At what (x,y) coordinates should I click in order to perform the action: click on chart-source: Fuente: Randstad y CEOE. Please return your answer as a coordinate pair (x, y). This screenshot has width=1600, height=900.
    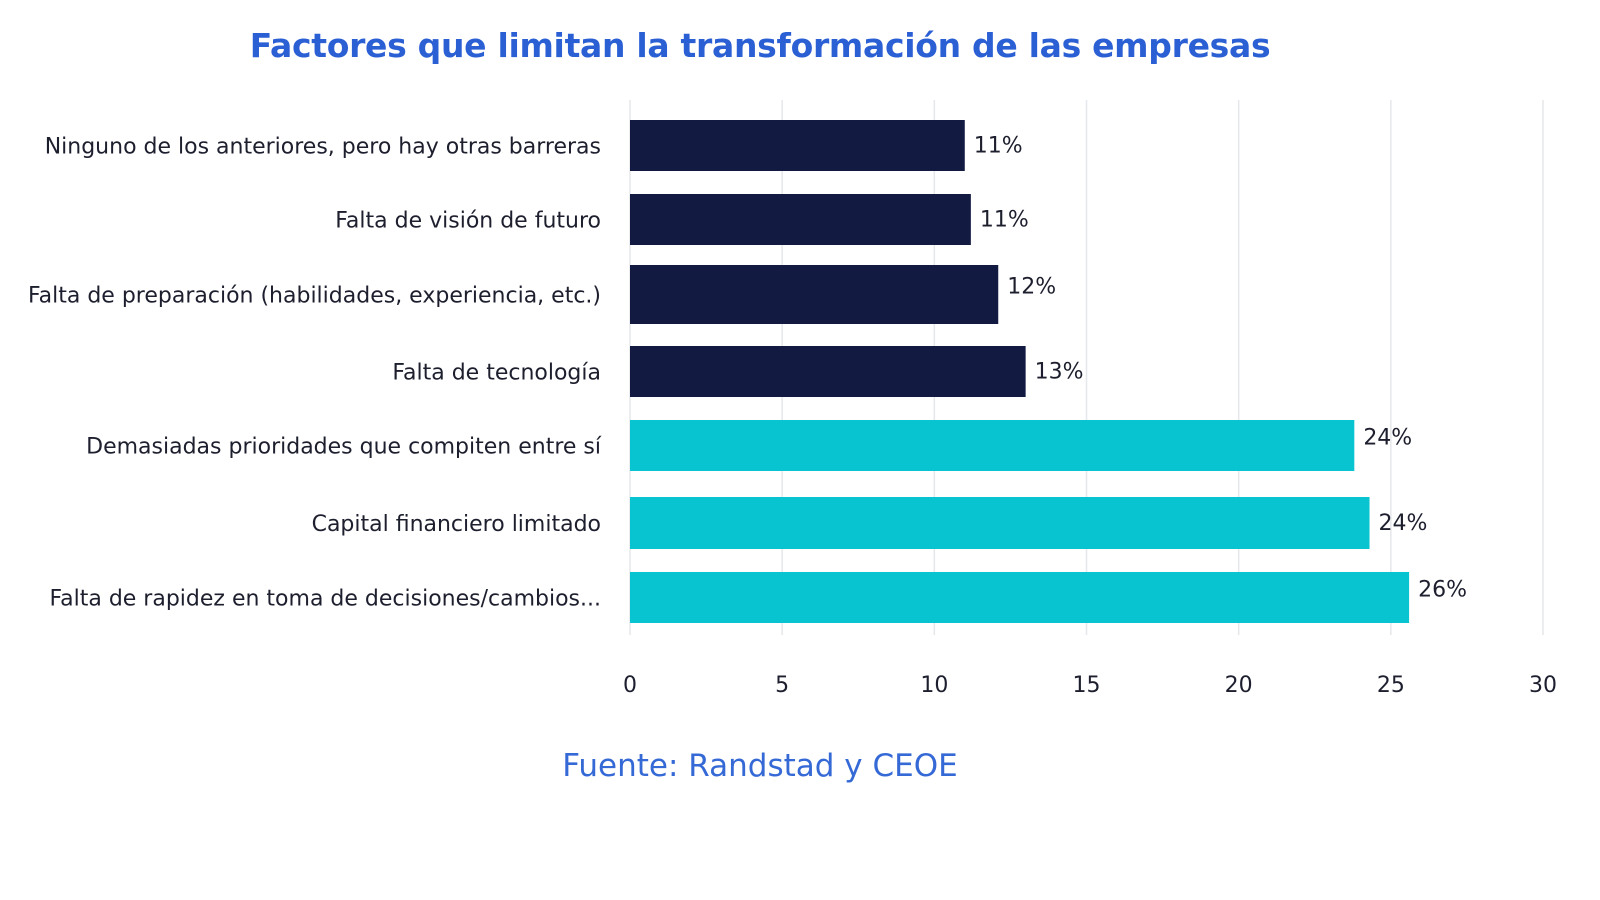
    Looking at the image, I should click on (760, 766).